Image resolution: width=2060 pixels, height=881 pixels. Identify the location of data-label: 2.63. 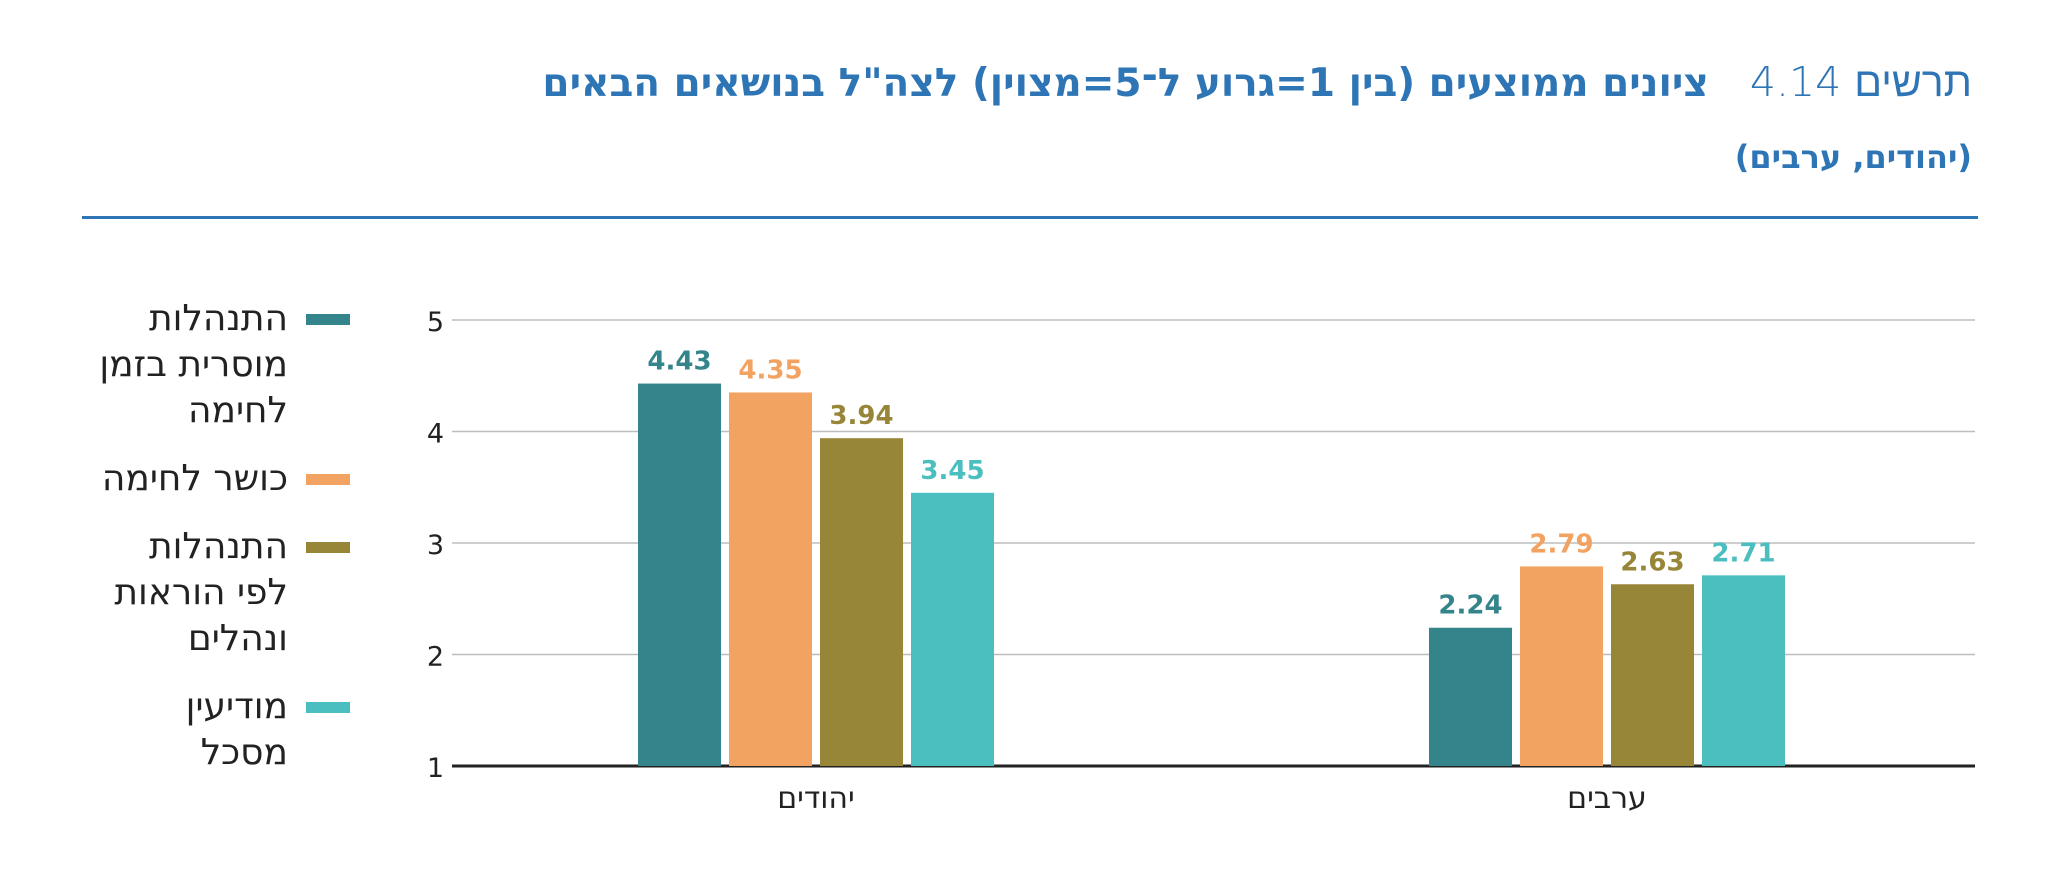
(1652, 562).